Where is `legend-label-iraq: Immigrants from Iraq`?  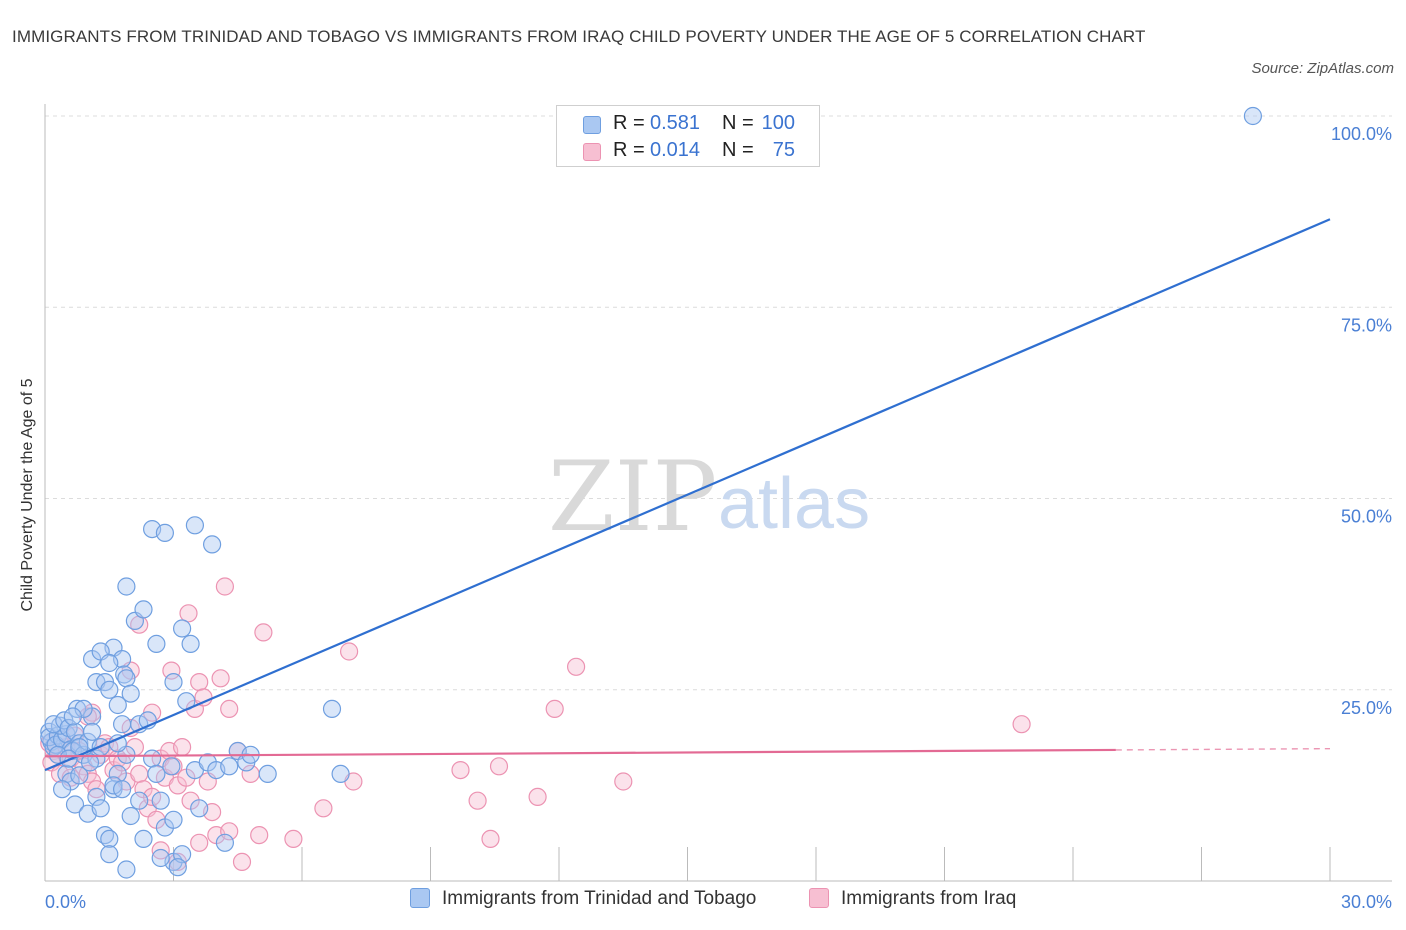
legend-label-iraq: Immigrants from Iraq is located at coordinates (929, 898).